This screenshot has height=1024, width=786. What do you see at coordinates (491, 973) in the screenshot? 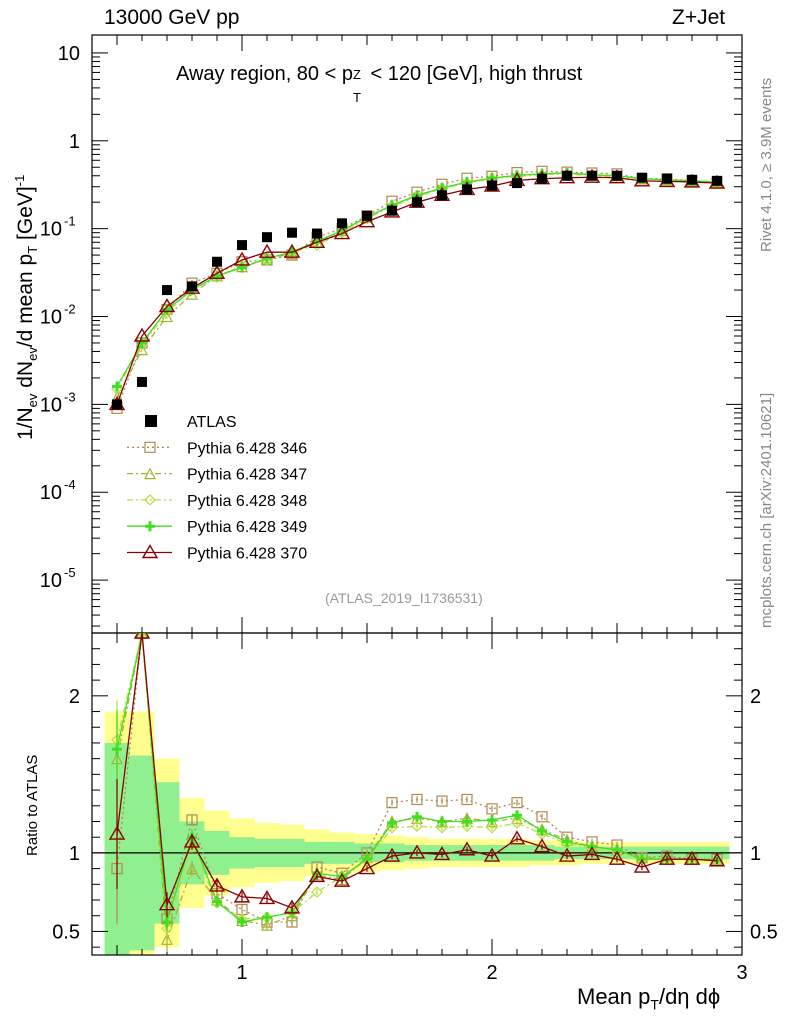
I see `x-tick-label: 2` at bounding box center [491, 973].